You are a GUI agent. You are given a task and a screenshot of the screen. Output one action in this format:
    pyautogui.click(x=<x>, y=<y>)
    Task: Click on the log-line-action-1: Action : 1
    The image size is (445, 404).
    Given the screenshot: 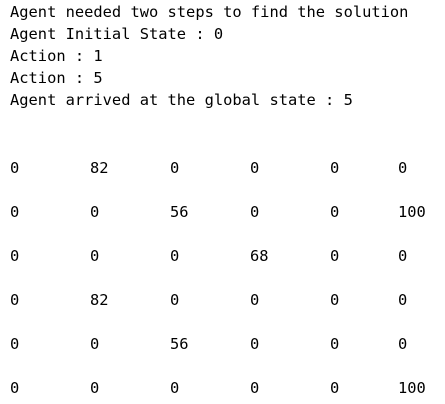 What is the action you would take?
    pyautogui.click(x=56, y=56)
    